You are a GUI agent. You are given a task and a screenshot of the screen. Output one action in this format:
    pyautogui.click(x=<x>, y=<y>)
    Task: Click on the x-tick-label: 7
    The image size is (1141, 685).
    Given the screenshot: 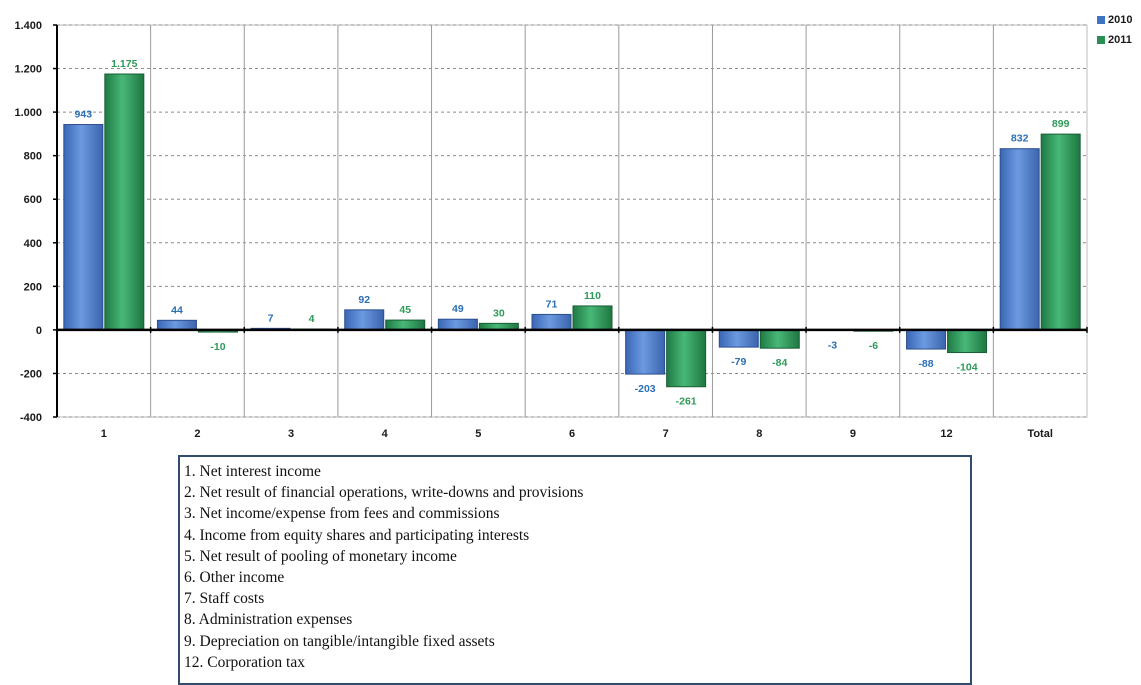 What is the action you would take?
    pyautogui.click(x=666, y=434)
    